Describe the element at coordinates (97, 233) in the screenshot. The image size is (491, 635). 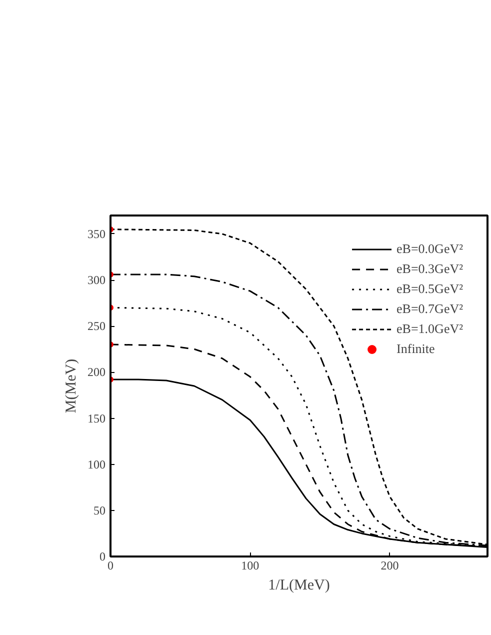
I see `y-tick-label: 350` at that location.